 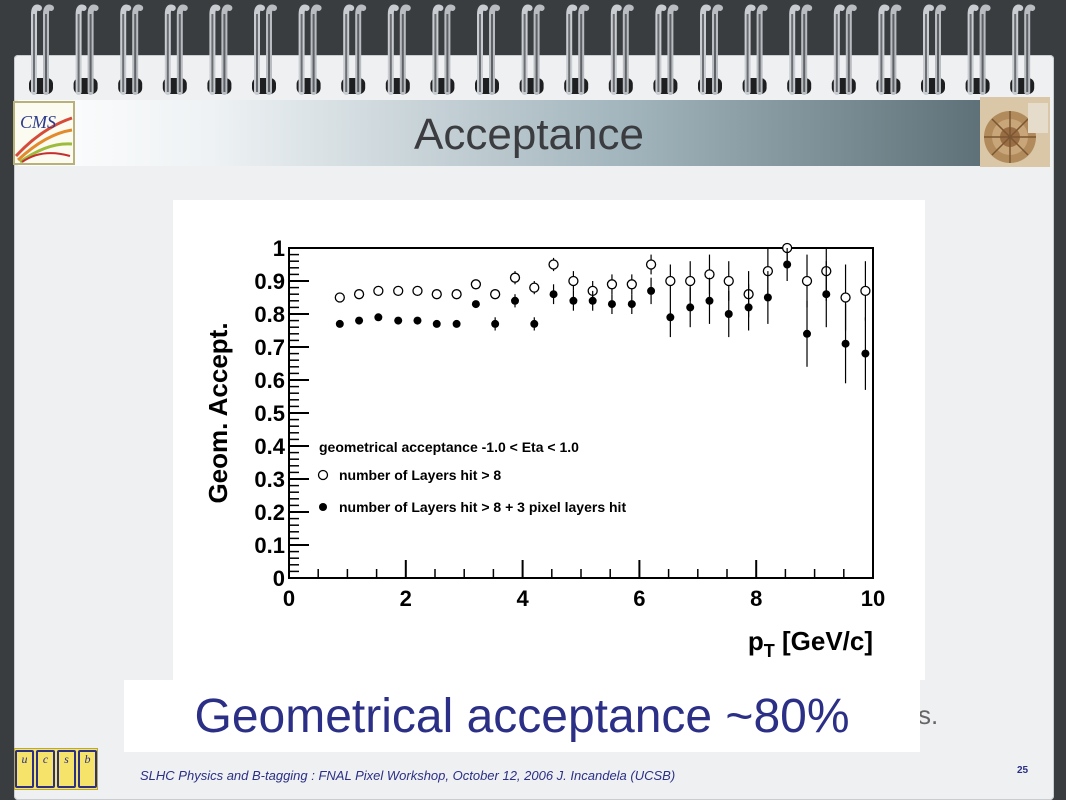 What do you see at coordinates (449, 447) in the screenshot?
I see `legend-title: geometrical acceptance -1.0 < Eta < 1.0` at bounding box center [449, 447].